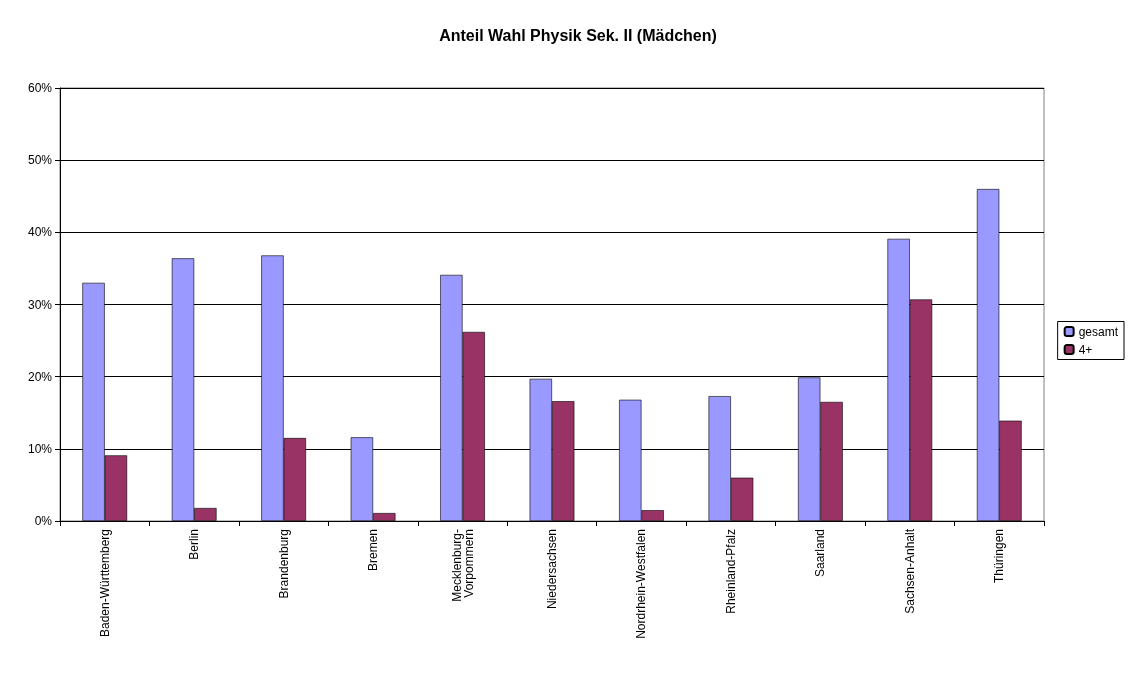 The height and width of the screenshot is (681, 1128). What do you see at coordinates (40, 160) in the screenshot?
I see `y-tick-label: 50%` at bounding box center [40, 160].